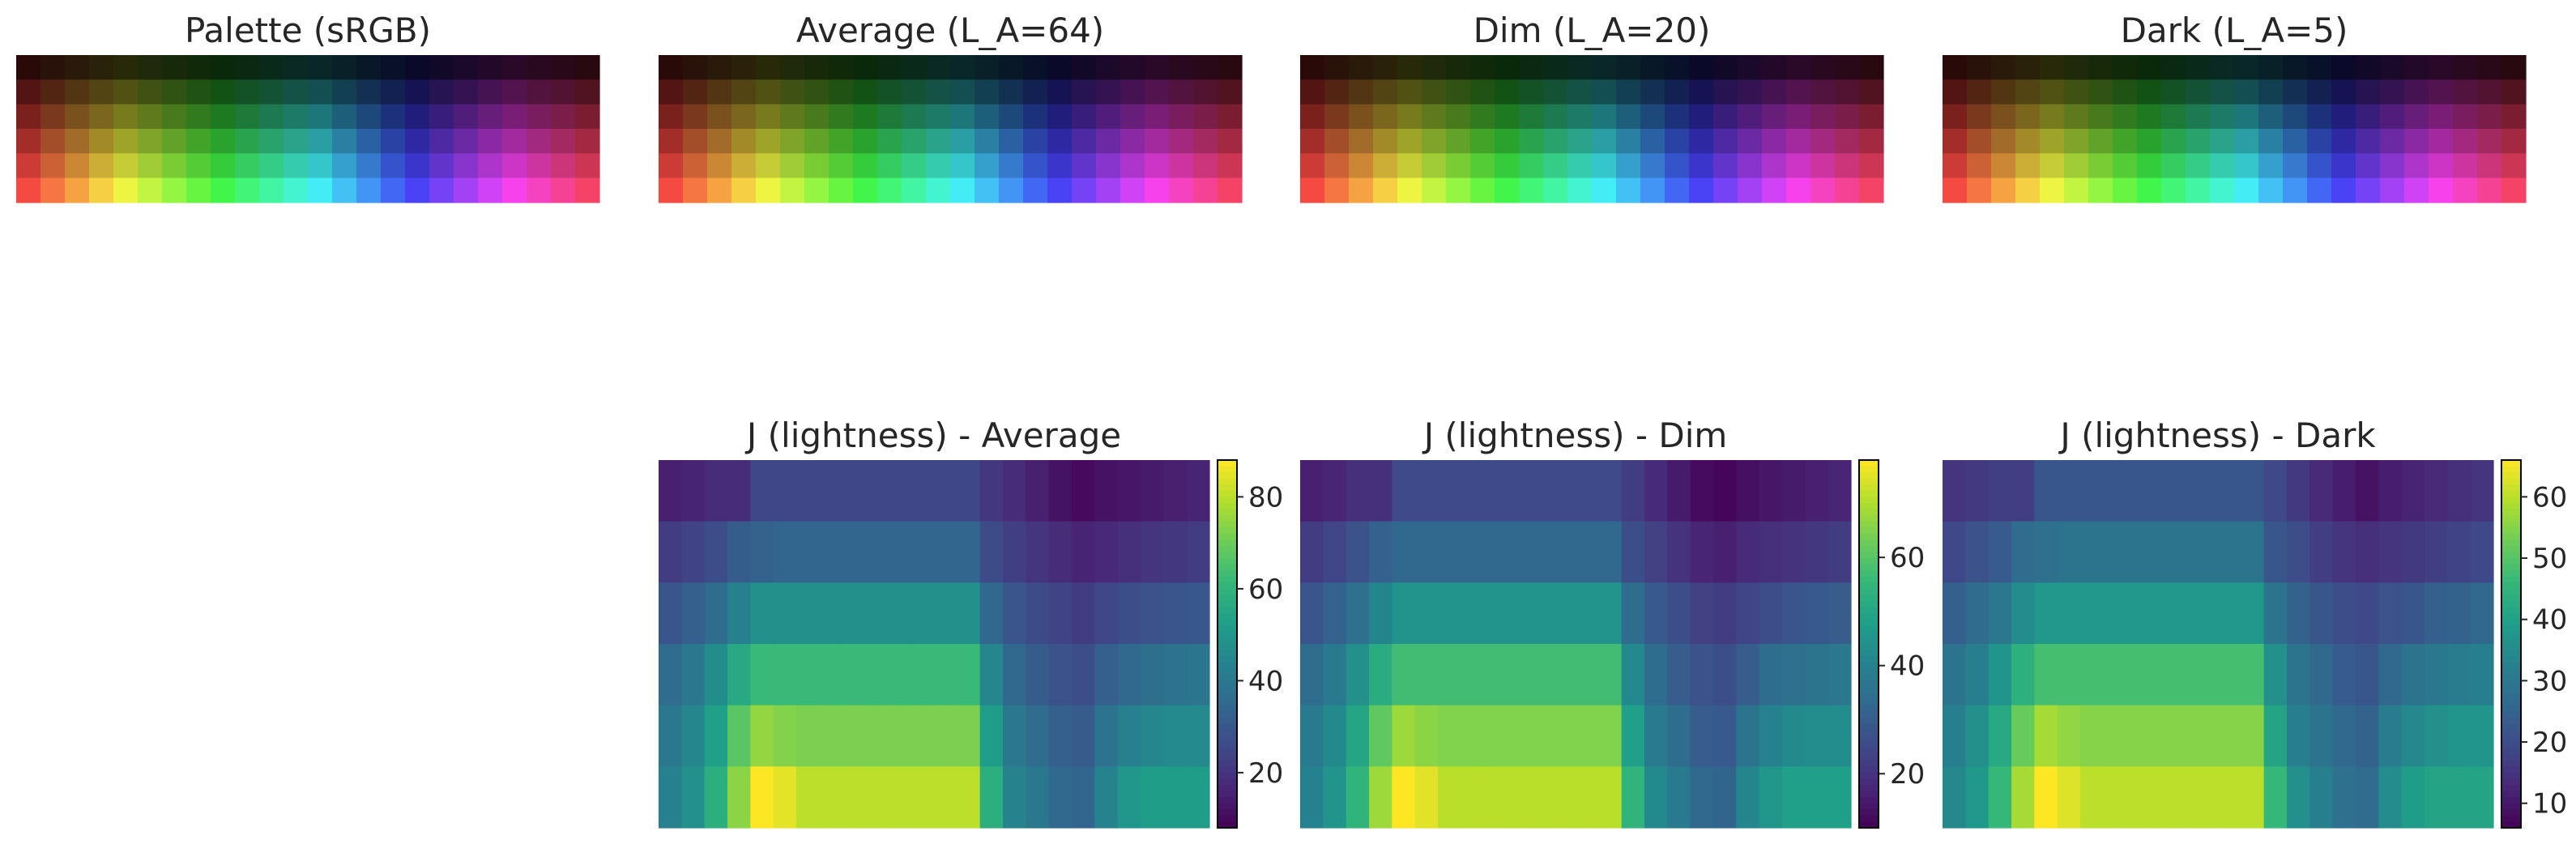 The width and height of the screenshot is (2576, 844). Describe the element at coordinates (1592, 30) in the screenshot. I see `panel-title-dim: Dim (L_A=20)` at that location.